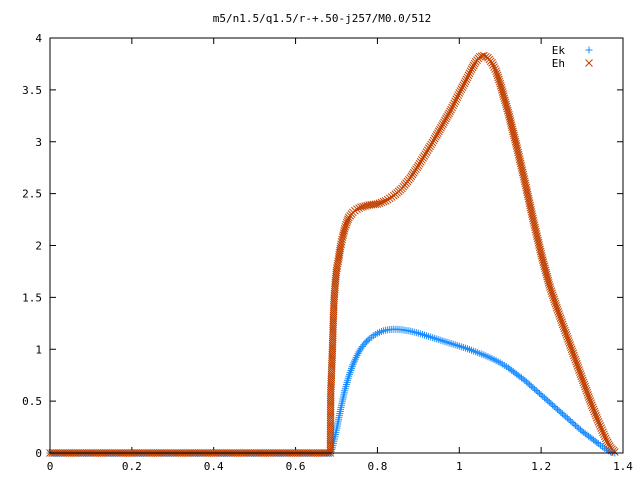 The image size is (640, 480). What do you see at coordinates (214, 466) in the screenshot?
I see `x-tick-label: 0.4` at bounding box center [214, 466].